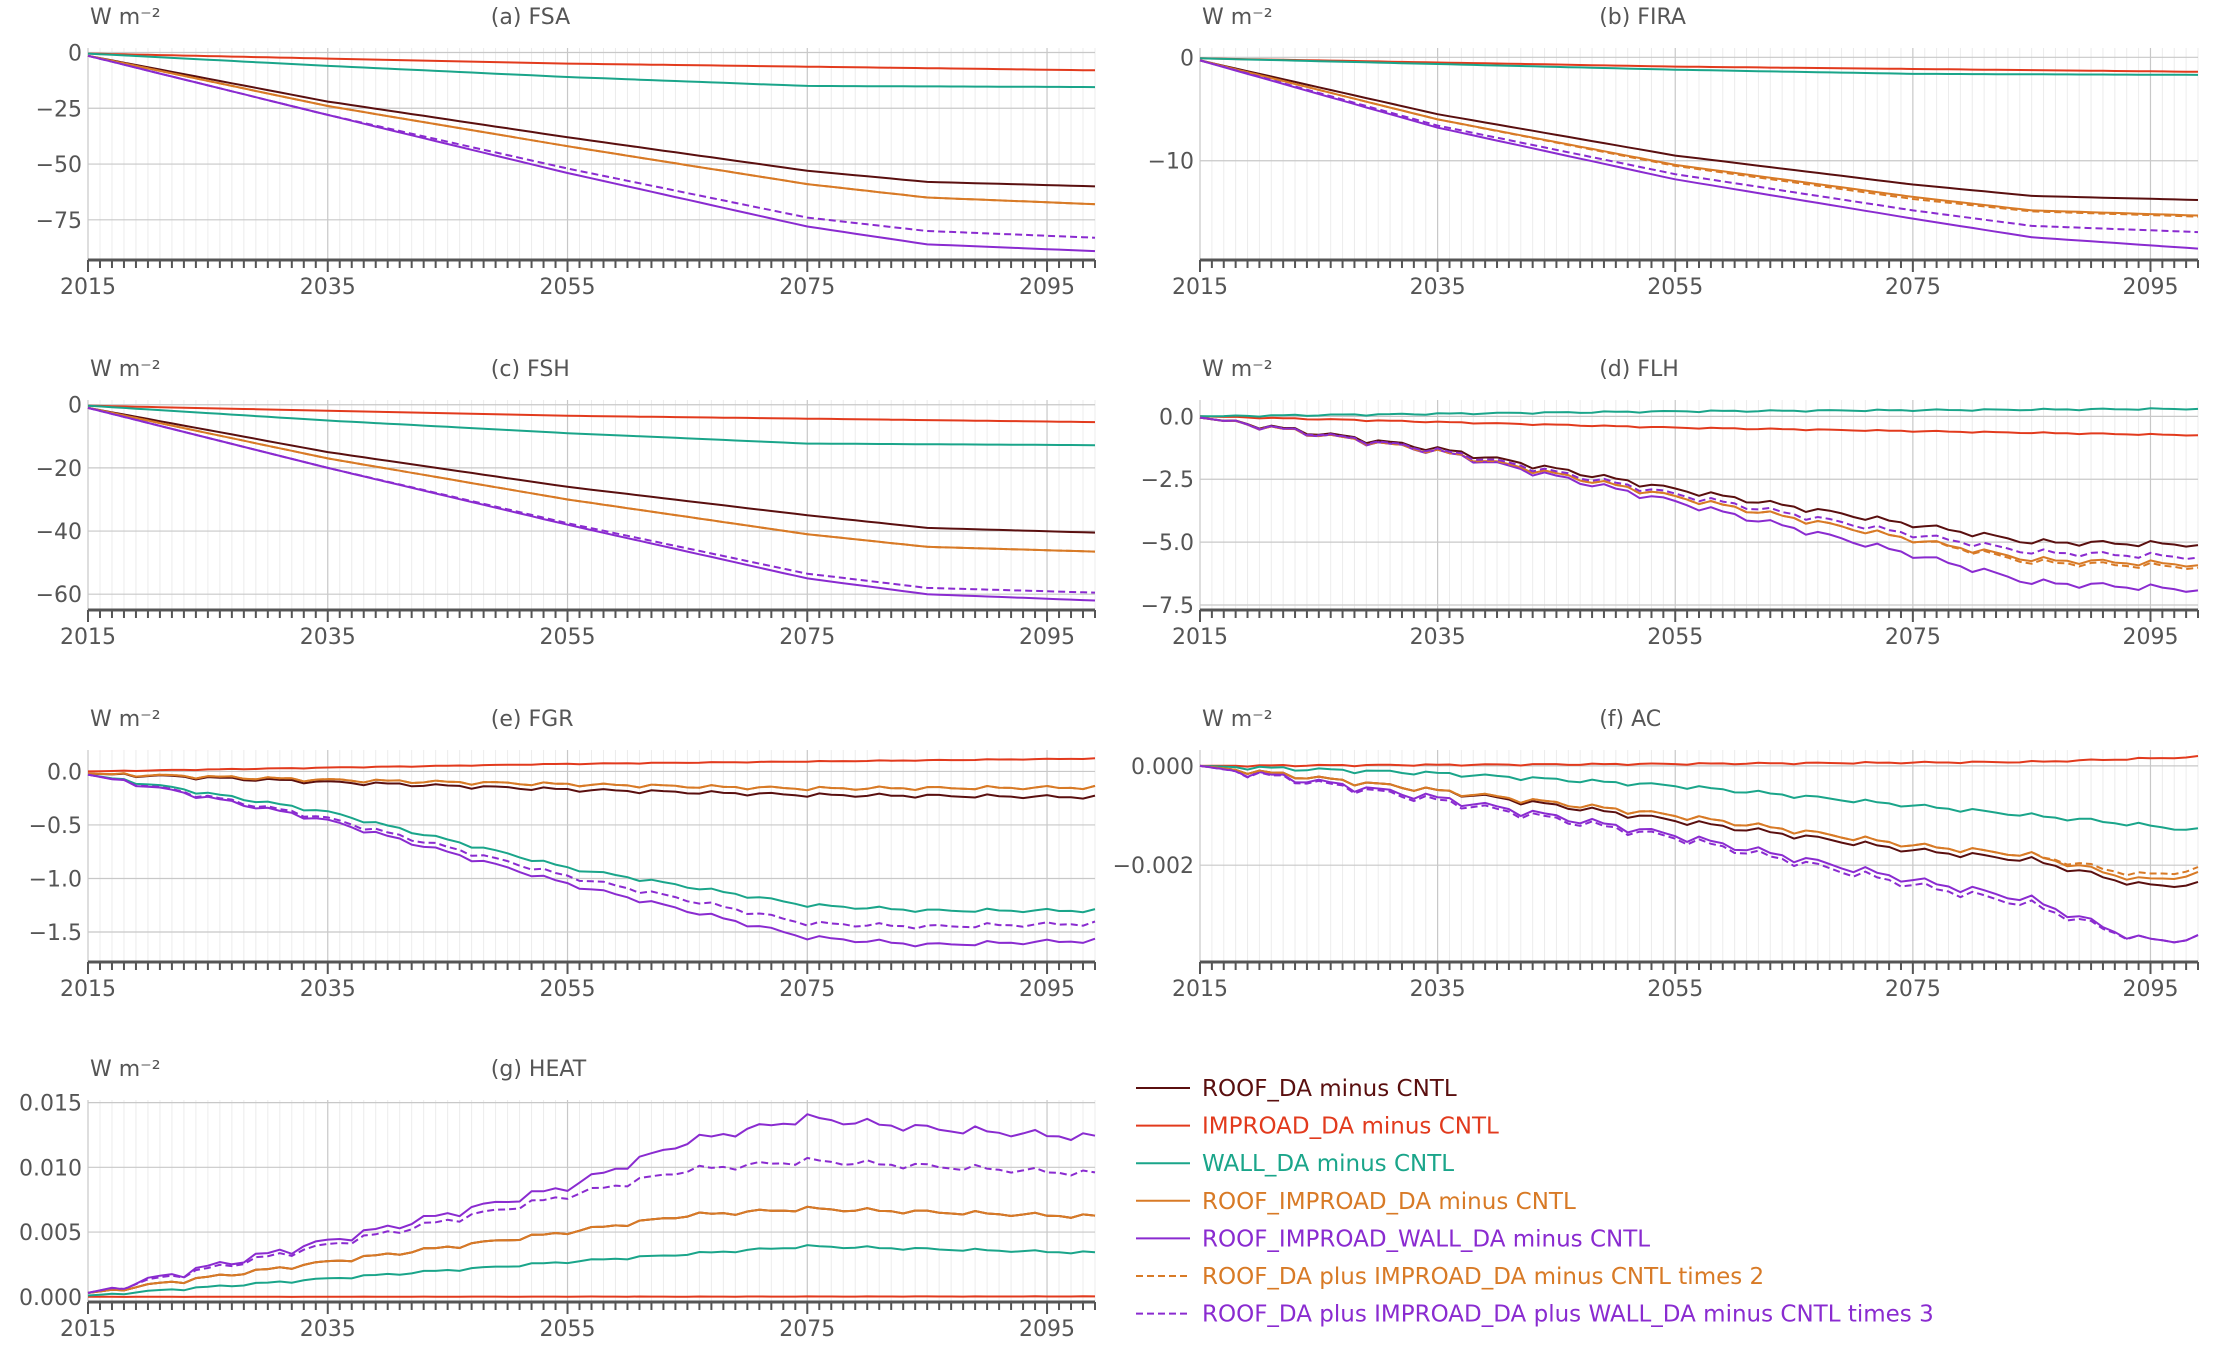 This screenshot has height=1350, width=2220. I want to click on legend-label: IMPROAD_DA minus CNTL, so click(1350, 1127).